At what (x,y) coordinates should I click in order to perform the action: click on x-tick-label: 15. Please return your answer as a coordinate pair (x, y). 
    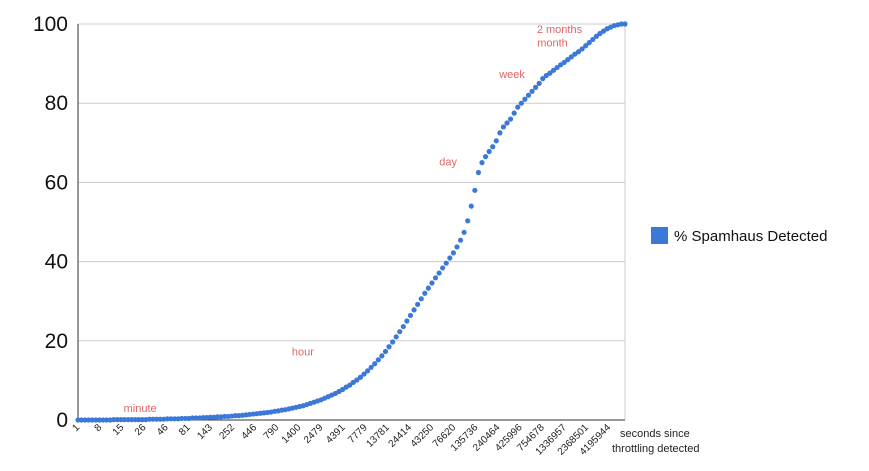
    Looking at the image, I should click on (119, 430).